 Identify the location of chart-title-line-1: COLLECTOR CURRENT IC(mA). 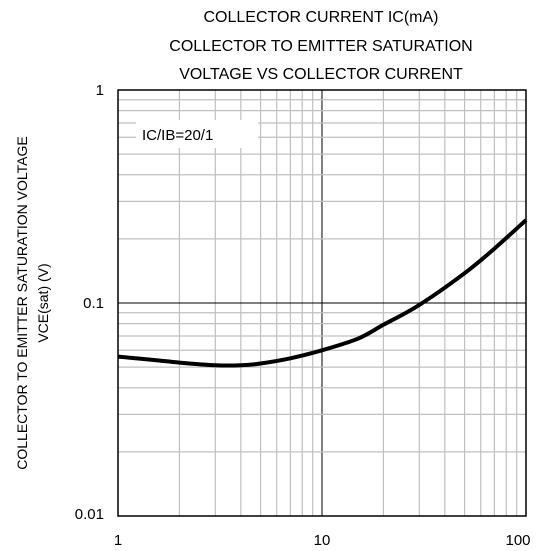
(321, 17).